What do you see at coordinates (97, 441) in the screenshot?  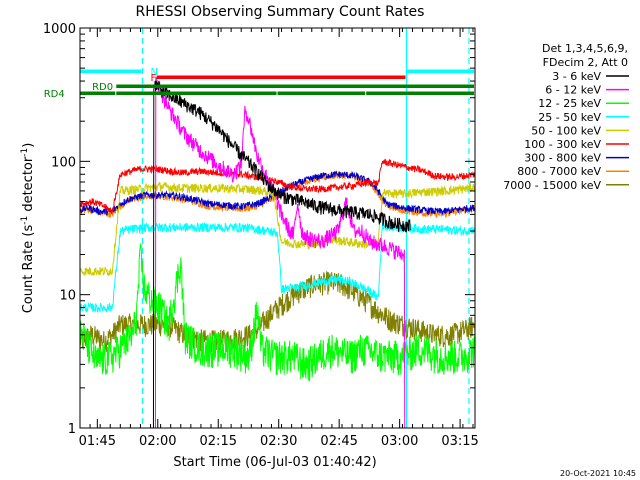 I see `x-tick-label-0: 01:45` at bounding box center [97, 441].